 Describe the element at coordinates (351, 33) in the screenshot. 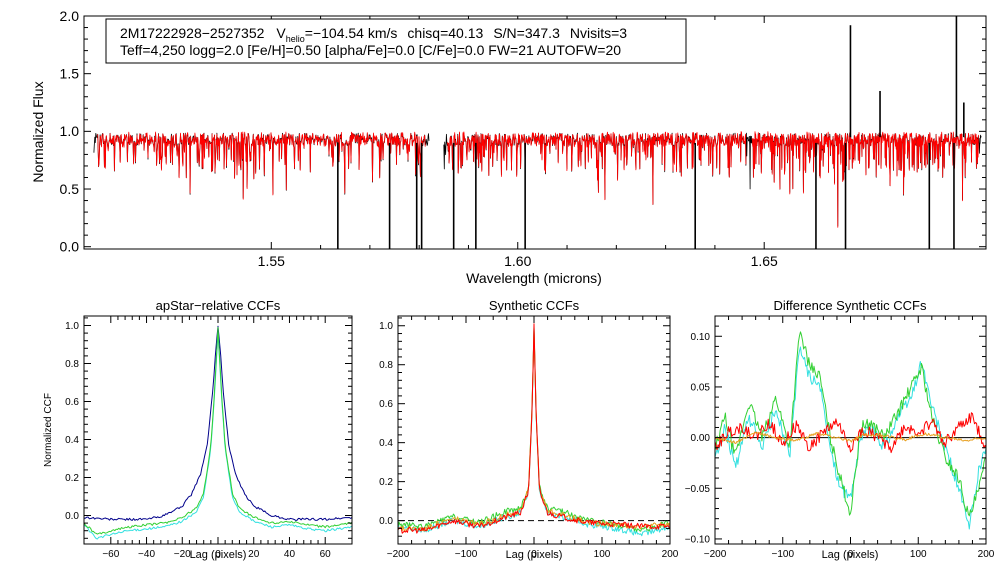

I see `vhelio-value: =−104.54 km/s` at that location.